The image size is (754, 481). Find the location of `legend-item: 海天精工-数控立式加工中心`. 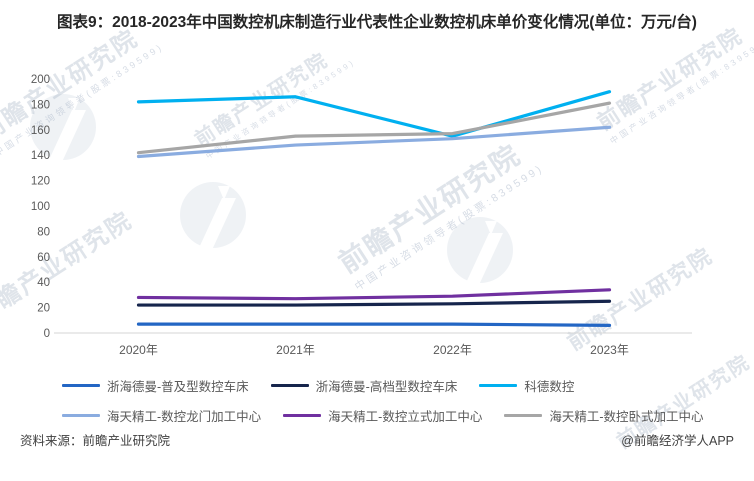

legend-item: 海天精工-数控立式加工中心 is located at coordinates (382, 415).